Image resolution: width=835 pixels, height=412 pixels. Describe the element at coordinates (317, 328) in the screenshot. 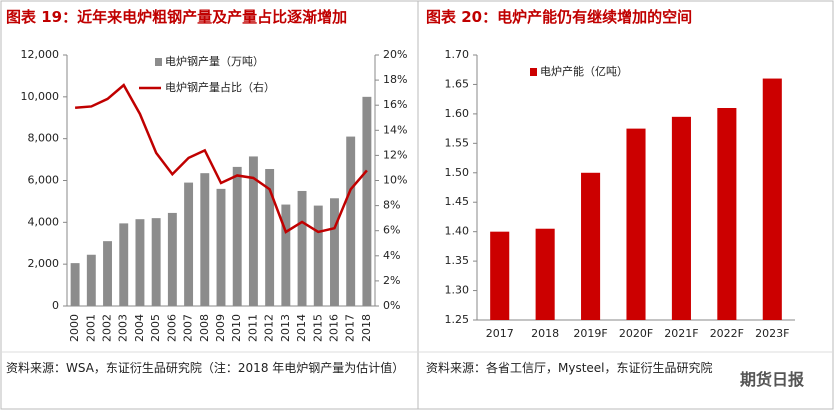

I see `x-tick-label: 2015` at that location.